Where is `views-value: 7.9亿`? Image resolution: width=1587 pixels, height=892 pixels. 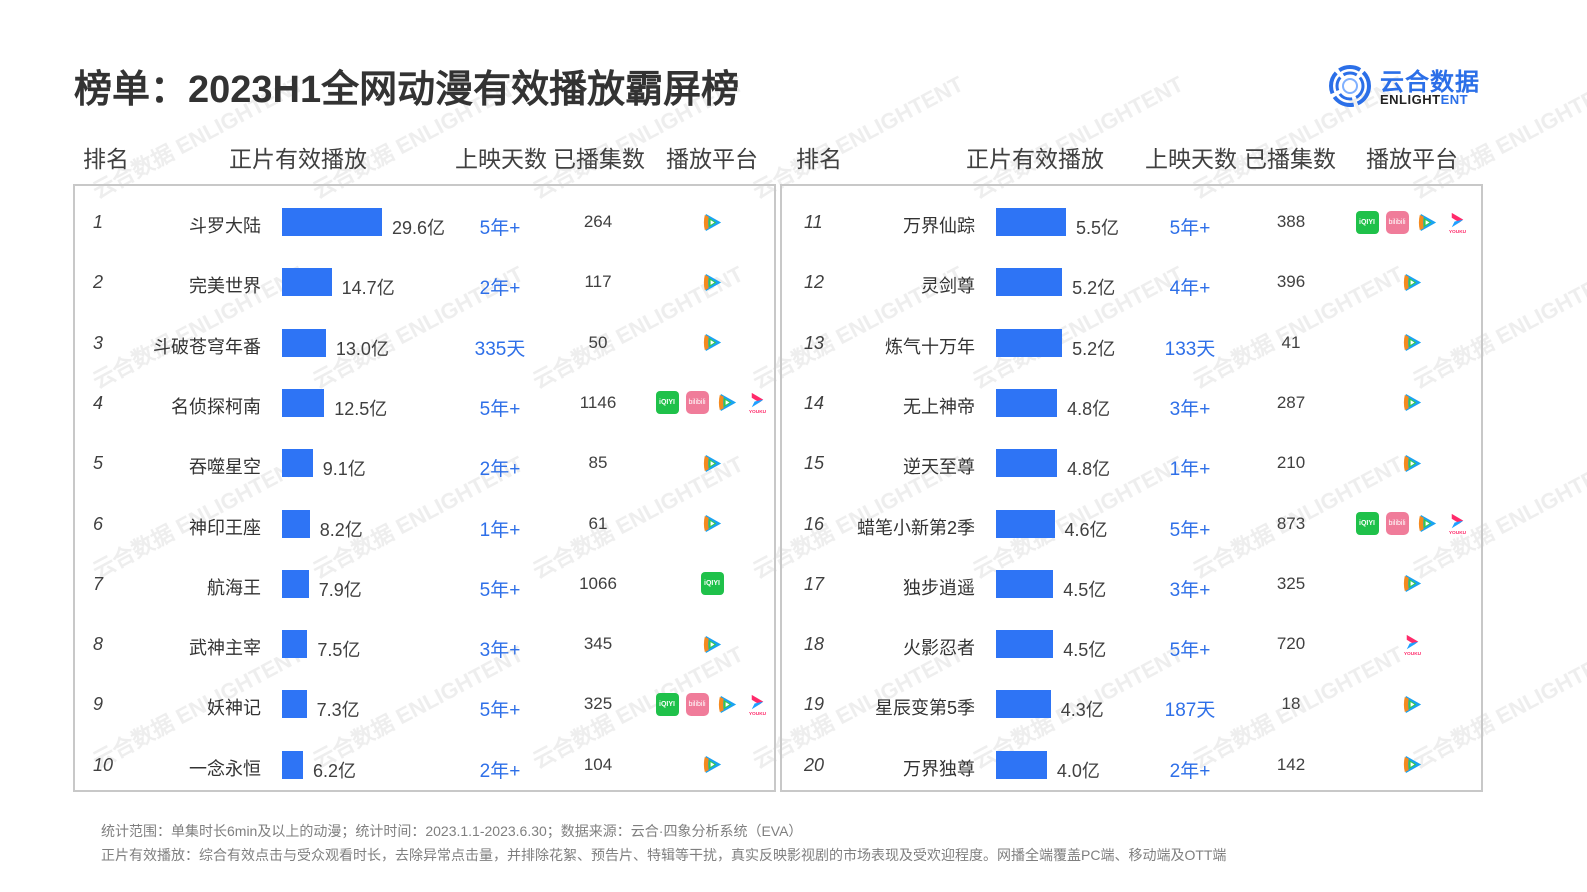
views-value: 7.9亿 is located at coordinates (340, 589).